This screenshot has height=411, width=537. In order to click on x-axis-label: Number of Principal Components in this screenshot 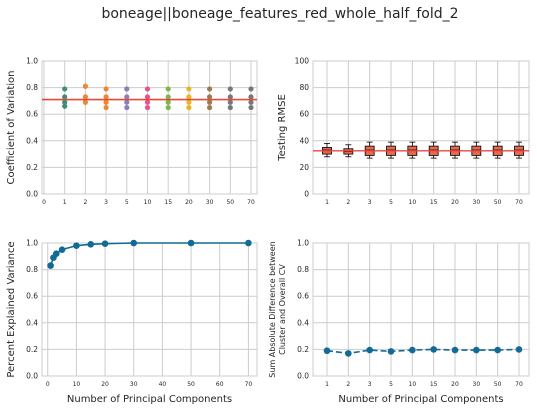, I will do `click(420, 399)`.